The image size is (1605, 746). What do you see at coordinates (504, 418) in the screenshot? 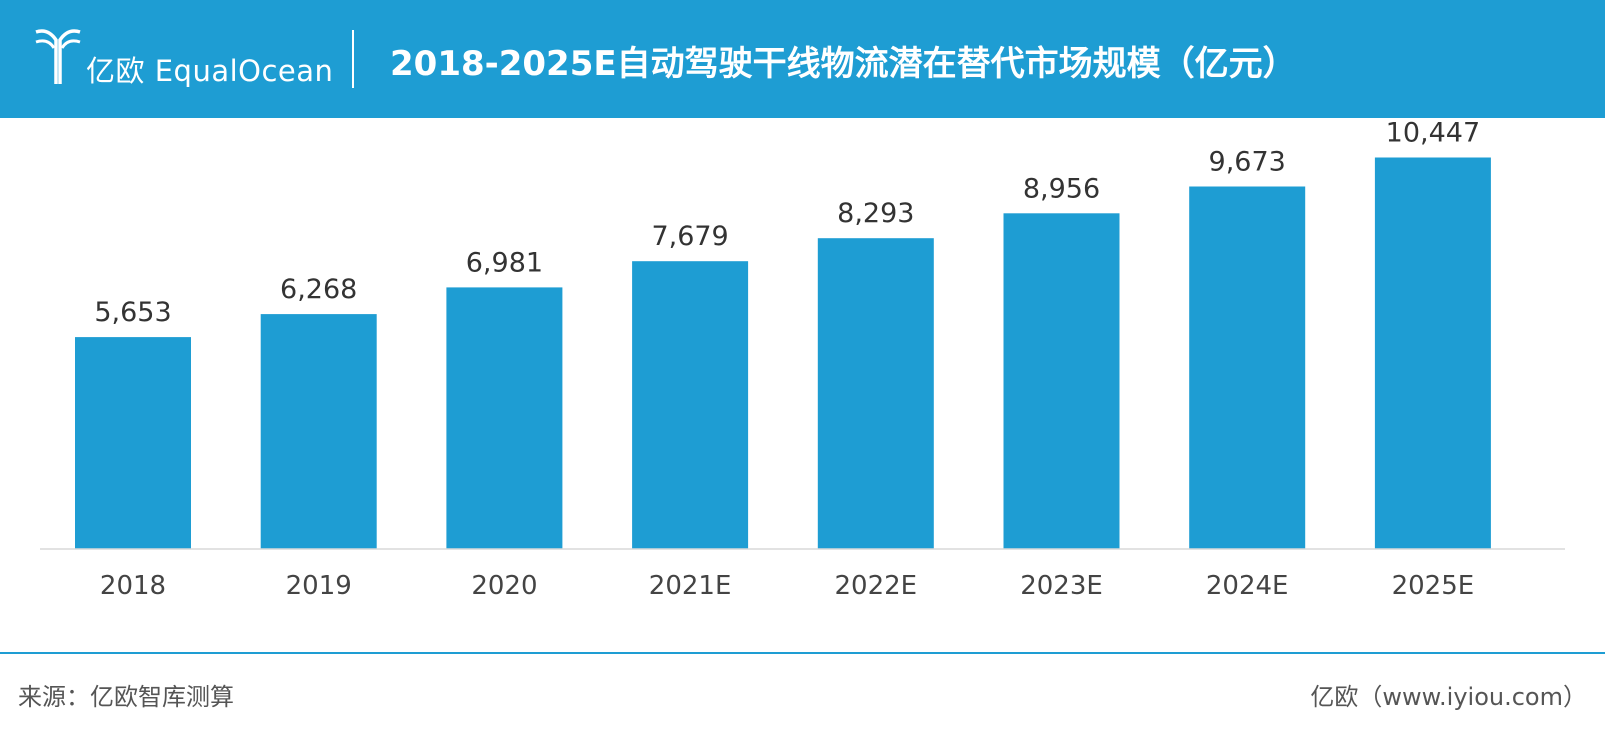
I see `bar-2020` at bounding box center [504, 418].